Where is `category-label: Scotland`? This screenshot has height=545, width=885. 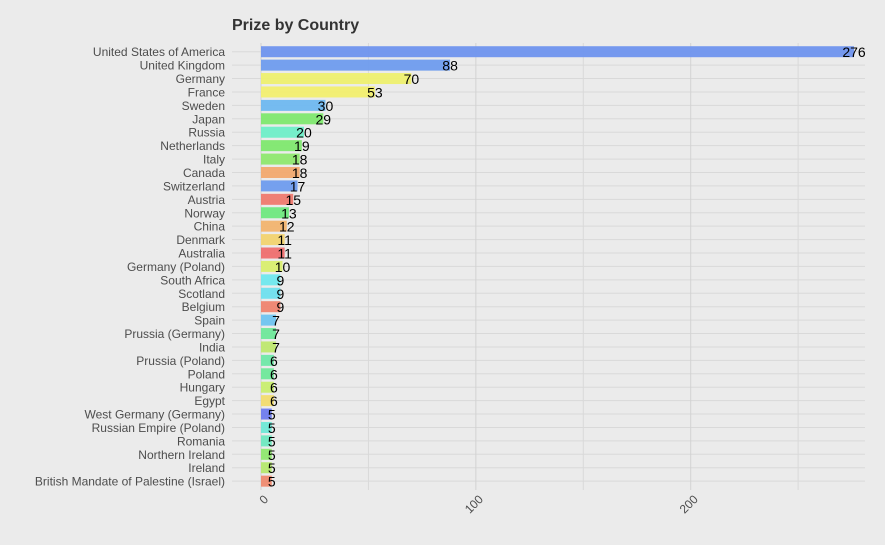 category-label: Scotland is located at coordinates (201, 294).